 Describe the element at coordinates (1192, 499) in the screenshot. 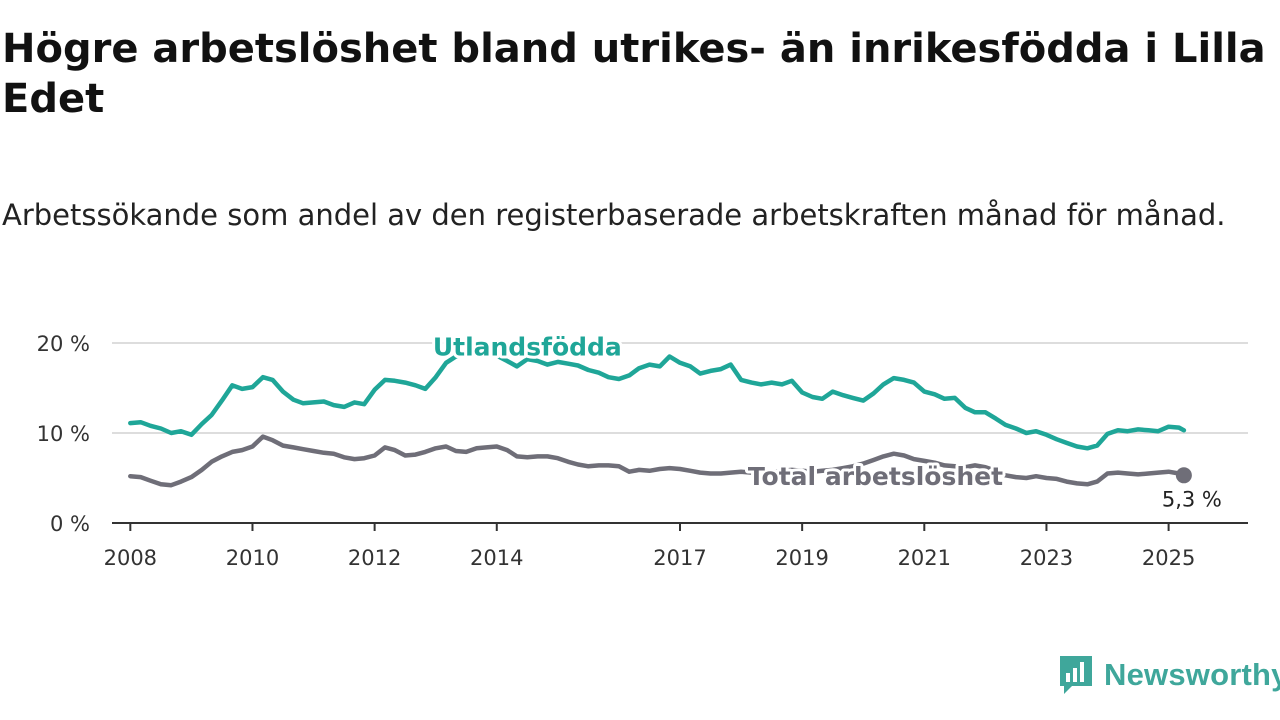

I see `end-value-label: 5,3 %` at that location.